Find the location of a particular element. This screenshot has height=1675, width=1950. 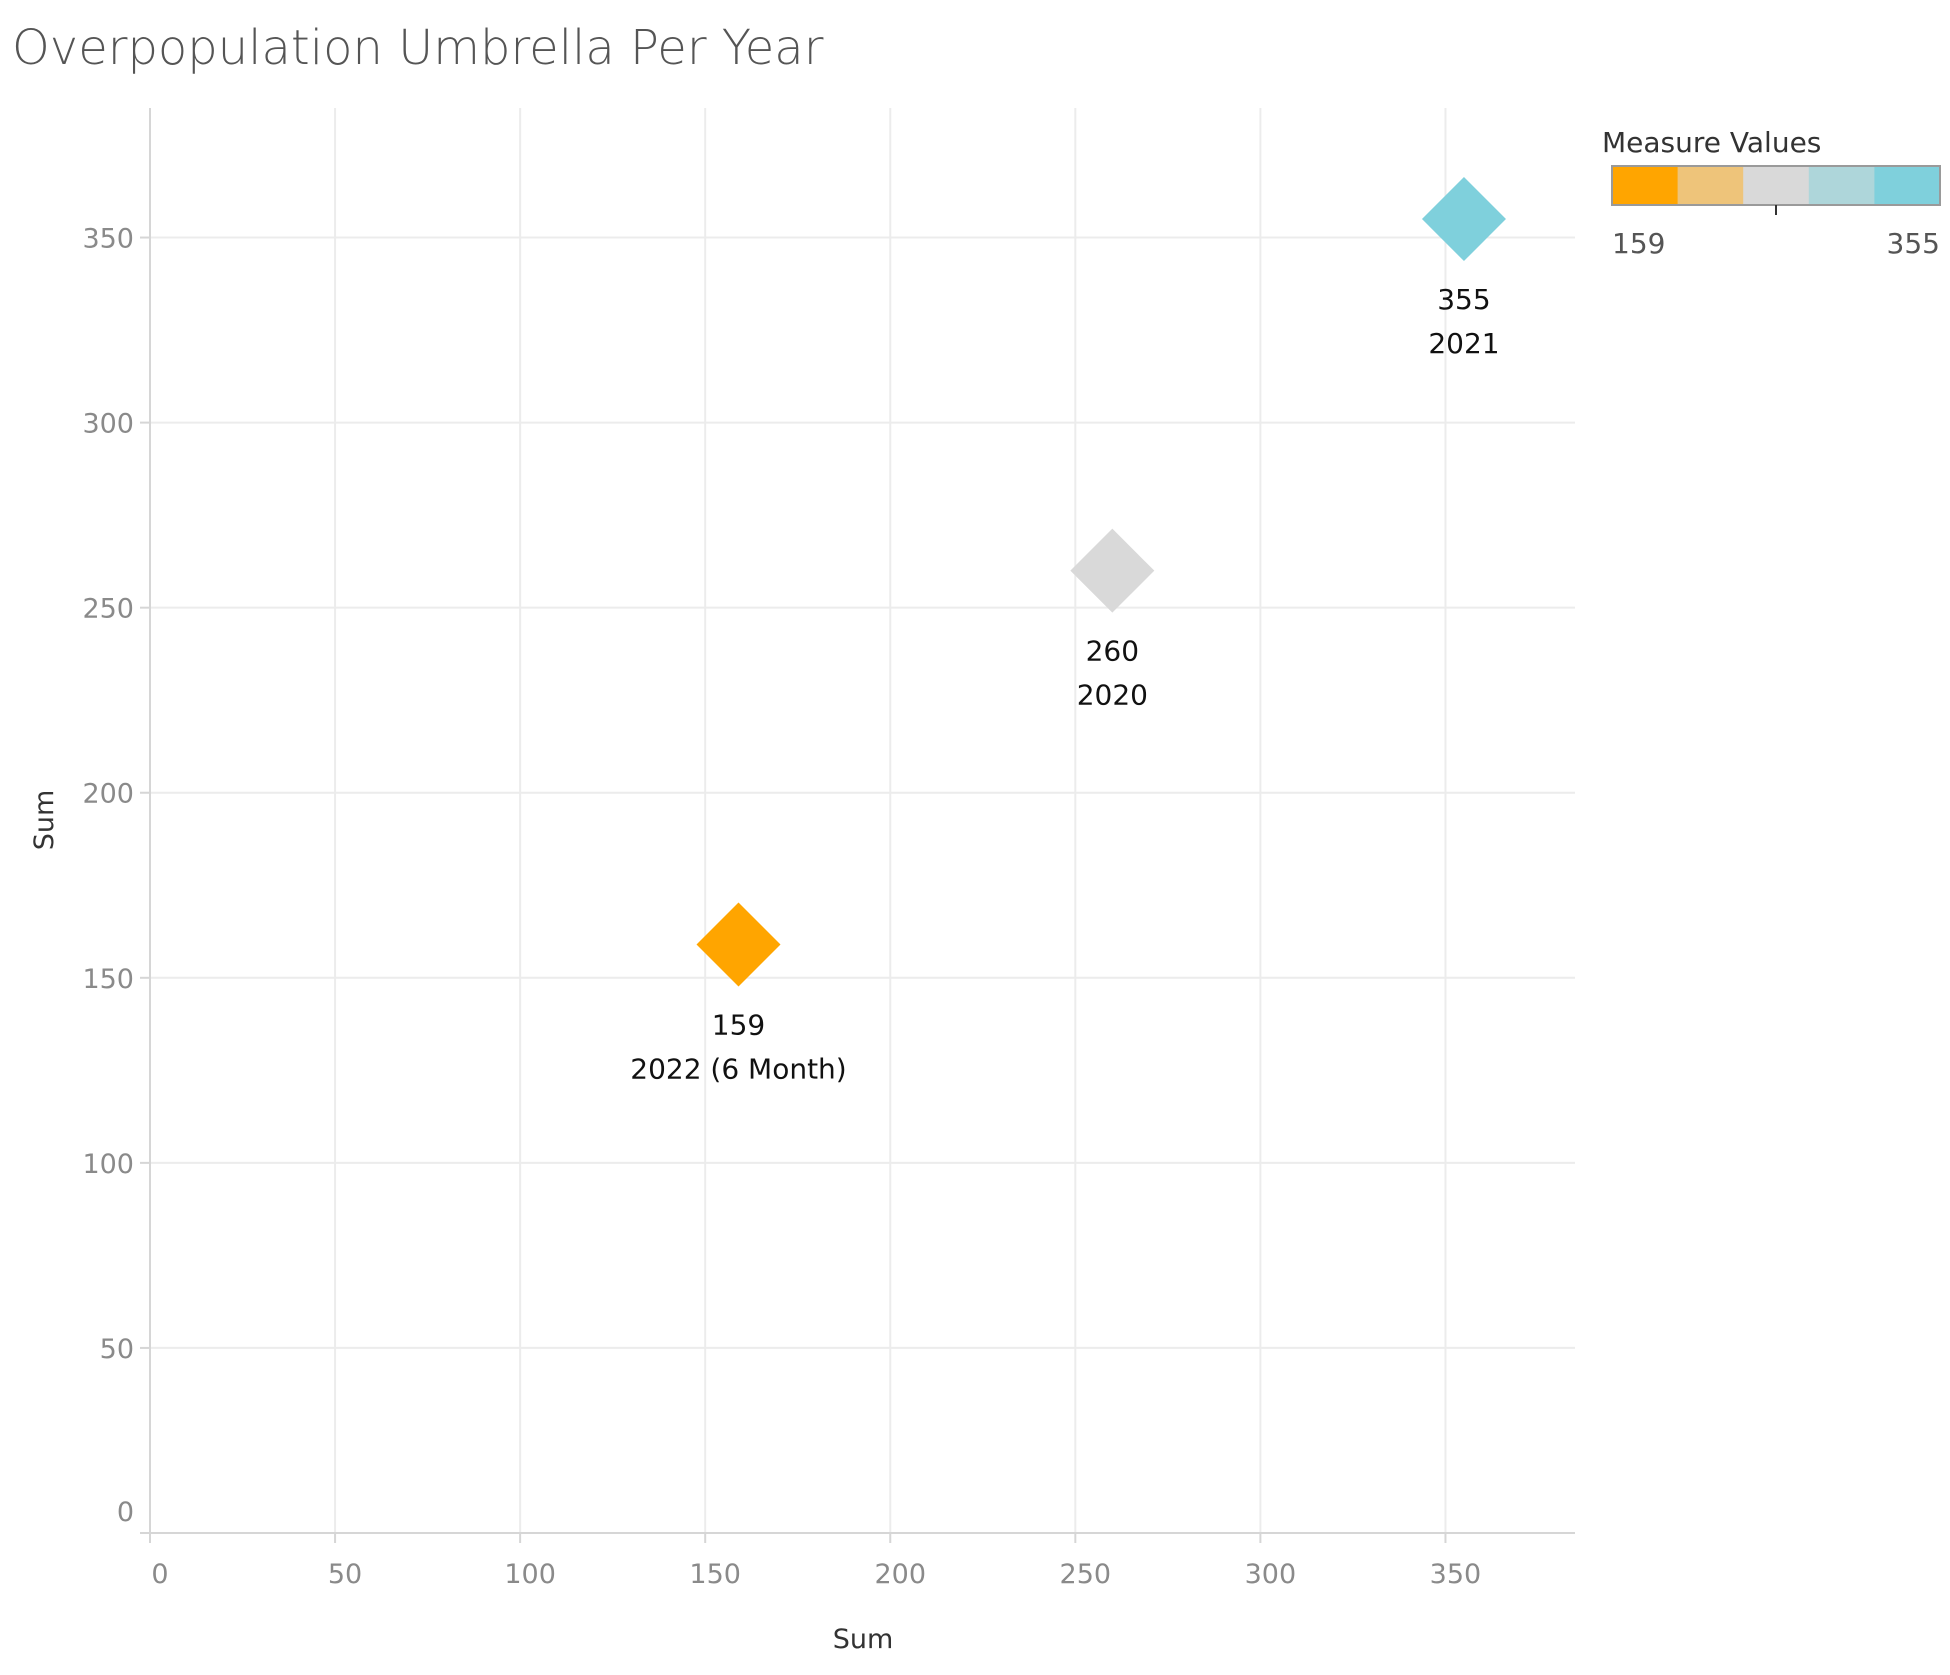

y-tick-label: 300 is located at coordinates (108, 424).